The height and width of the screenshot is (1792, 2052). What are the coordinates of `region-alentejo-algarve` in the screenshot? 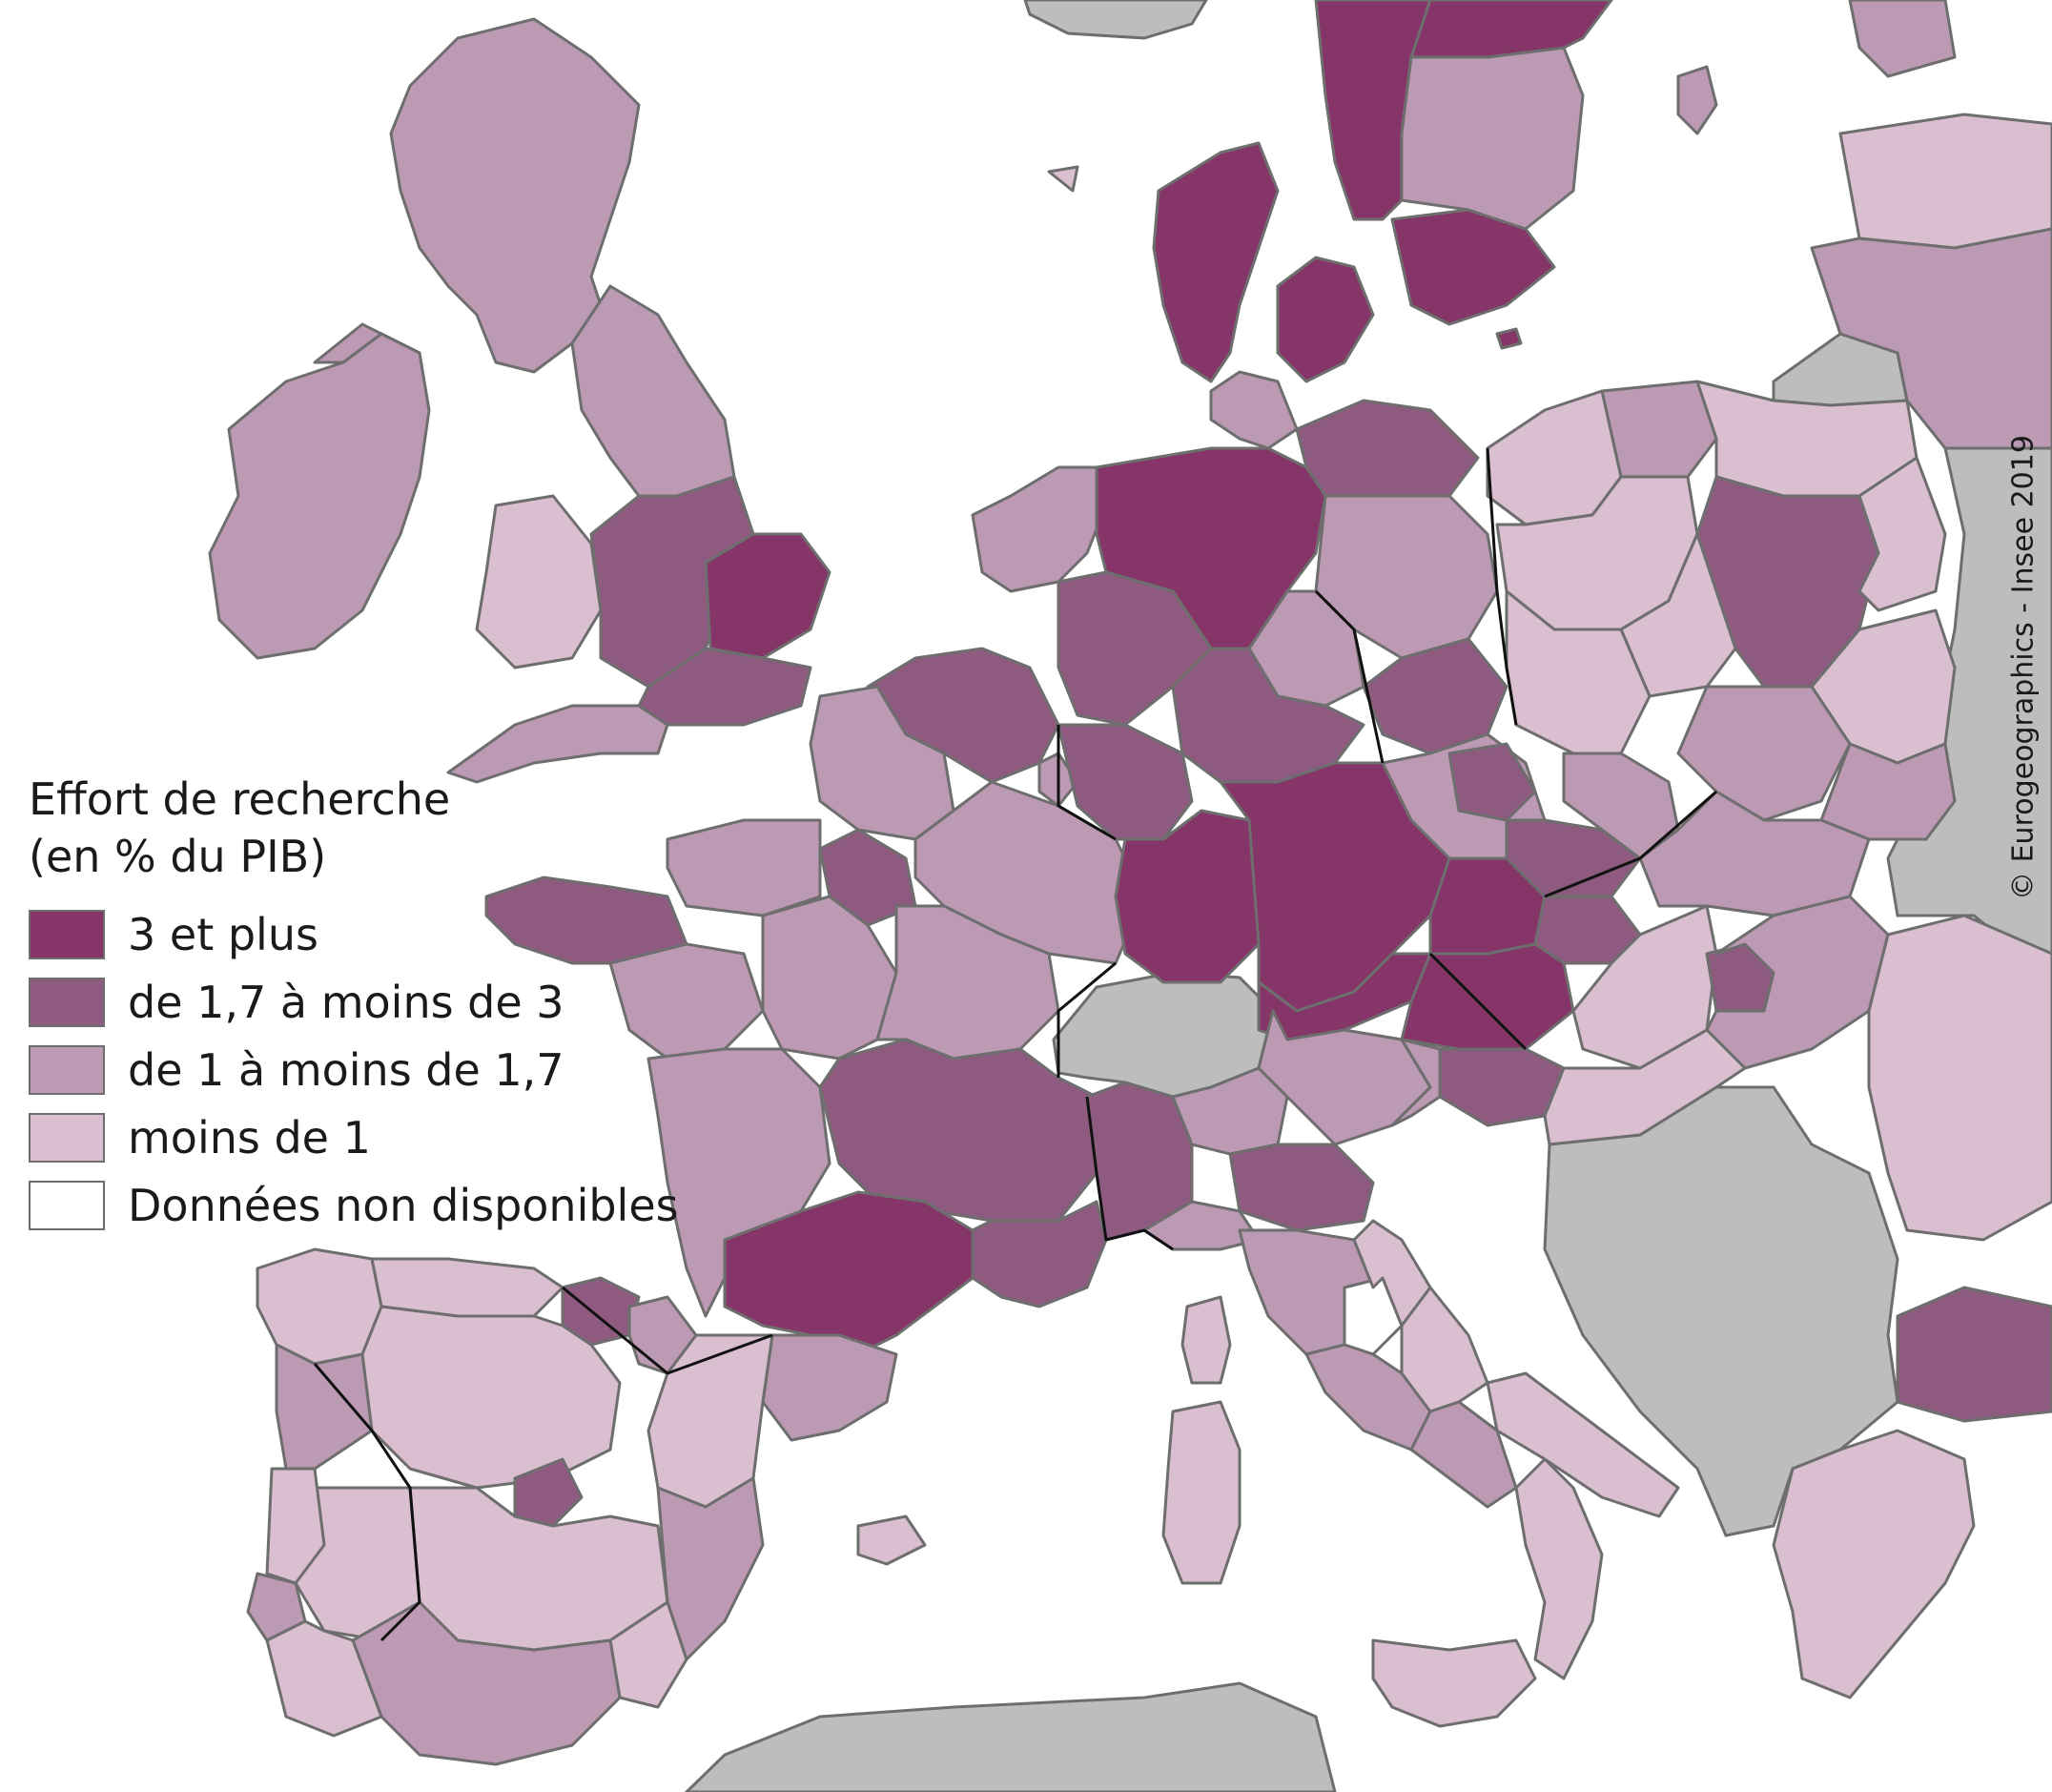 It's located at (324, 1678).